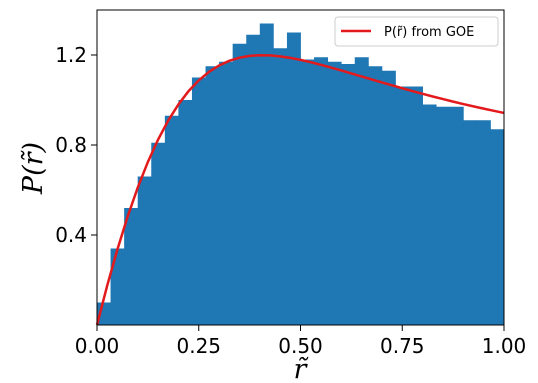 The height and width of the screenshot is (383, 538). I want to click on x-tick-label: 0.25, so click(198, 346).